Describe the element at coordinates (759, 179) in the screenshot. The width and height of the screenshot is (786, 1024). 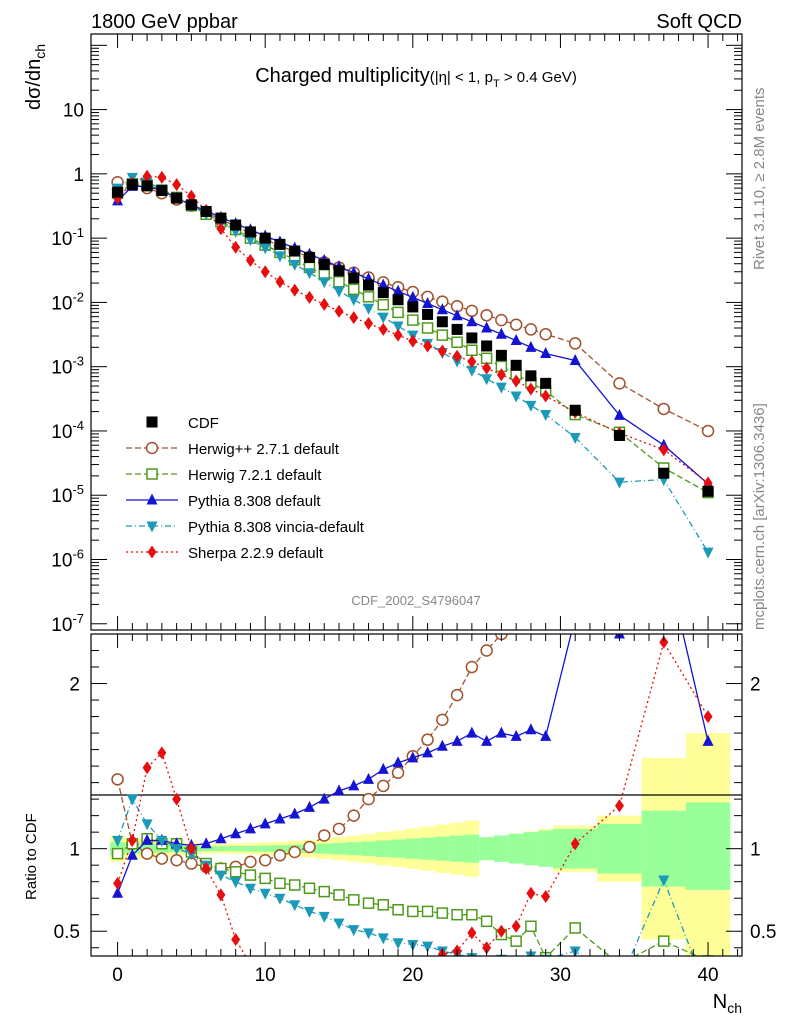
I see `rivet-version: Rivet 3.1.10, ≥ 2.8M events` at that location.